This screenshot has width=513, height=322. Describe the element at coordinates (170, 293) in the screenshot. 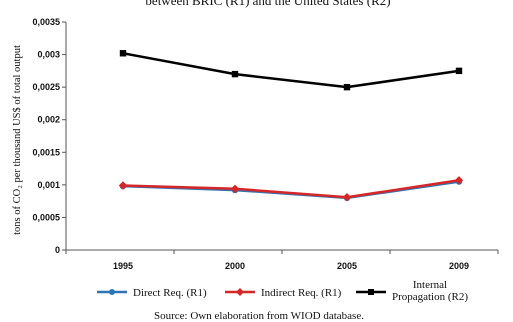

I see `legend-label: Direct Req. (R1)` at that location.